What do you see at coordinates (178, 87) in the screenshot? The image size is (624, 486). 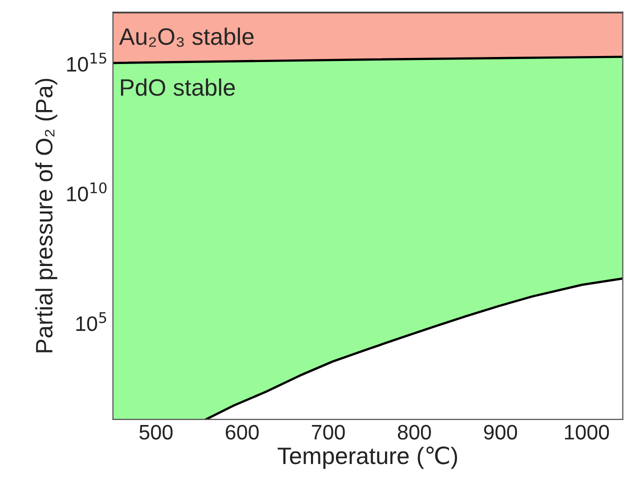 I see `annotation: PdO stable` at bounding box center [178, 87].